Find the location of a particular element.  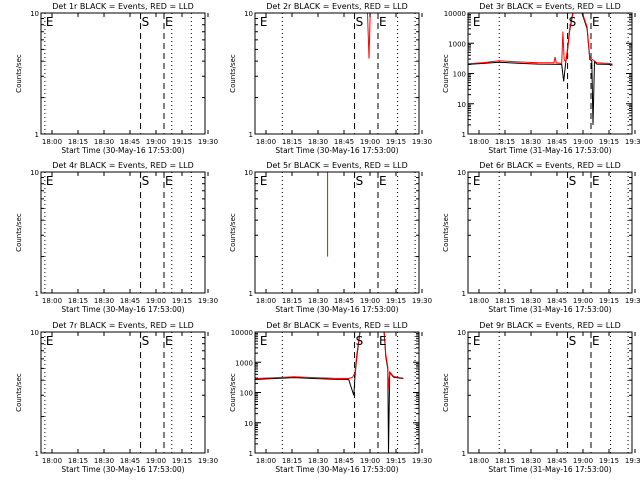

events-series-line is located at coordinates (521, 47).